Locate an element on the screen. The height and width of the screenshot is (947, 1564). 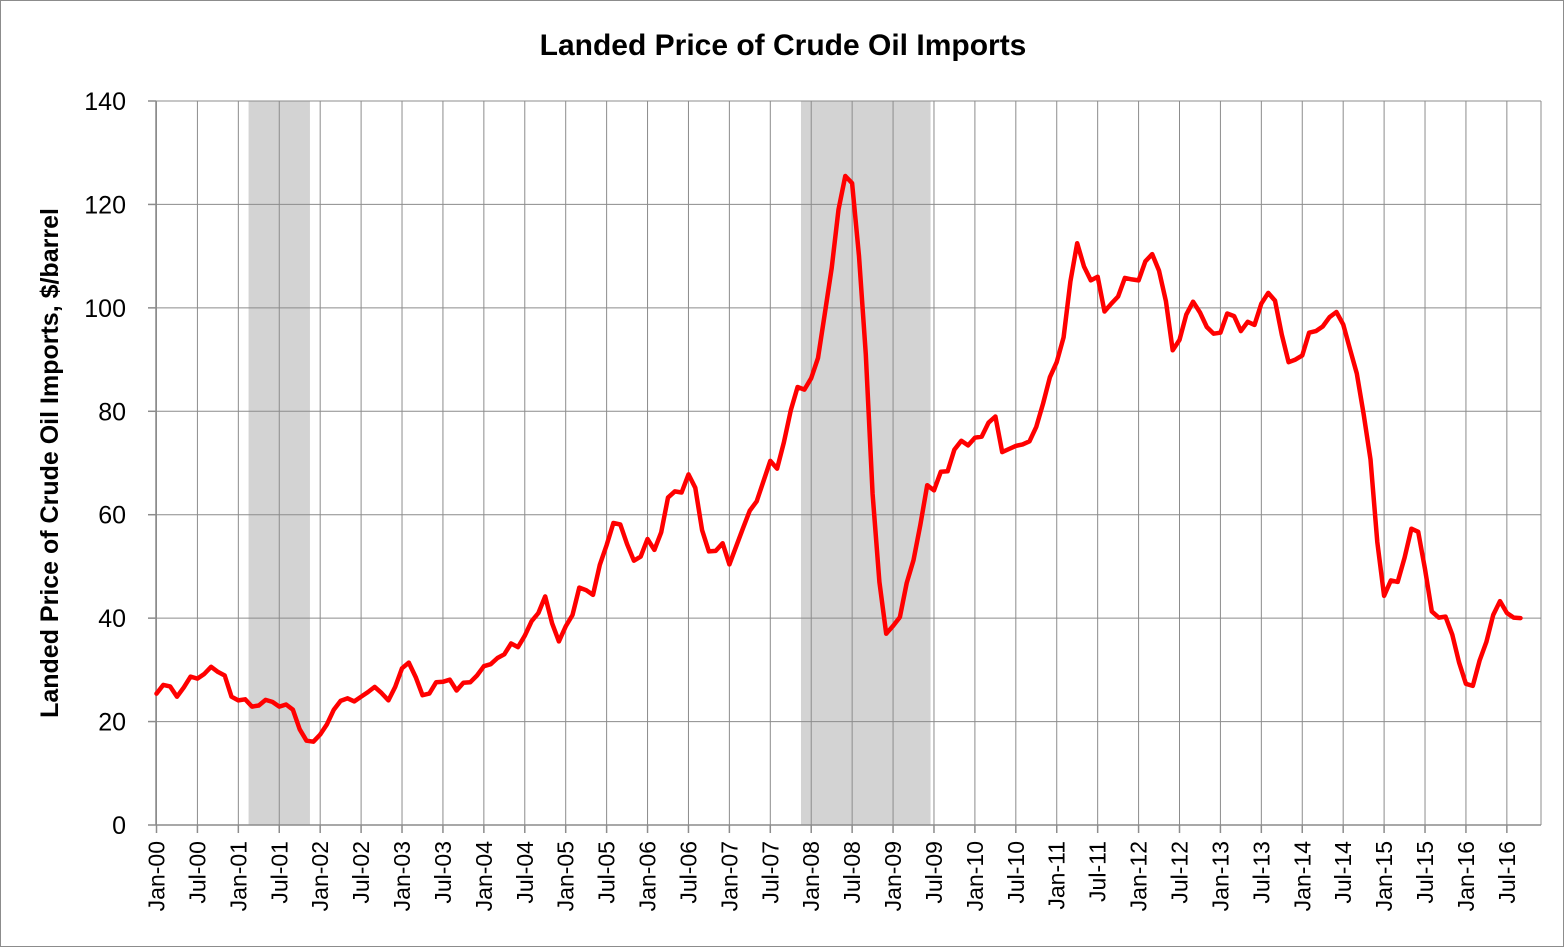
x-tick-label: Jul-01 is located at coordinates (279, 872).